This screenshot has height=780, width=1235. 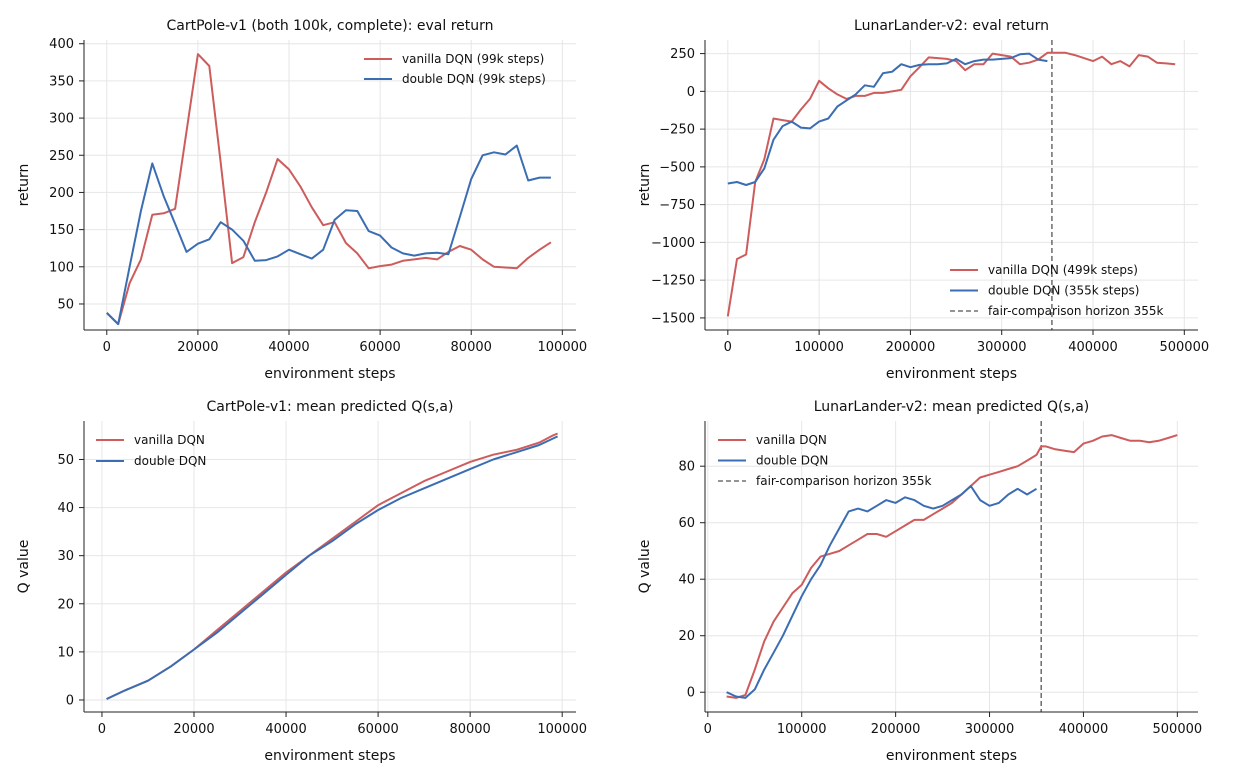 What do you see at coordinates (61, 267) in the screenshot?
I see `y-tick-label: 100` at bounding box center [61, 267].